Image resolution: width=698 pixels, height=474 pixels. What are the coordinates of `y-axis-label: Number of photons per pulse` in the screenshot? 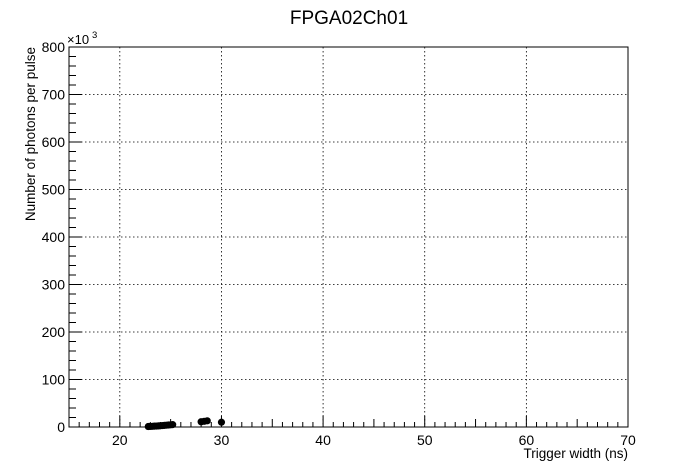 It's located at (30, 134).